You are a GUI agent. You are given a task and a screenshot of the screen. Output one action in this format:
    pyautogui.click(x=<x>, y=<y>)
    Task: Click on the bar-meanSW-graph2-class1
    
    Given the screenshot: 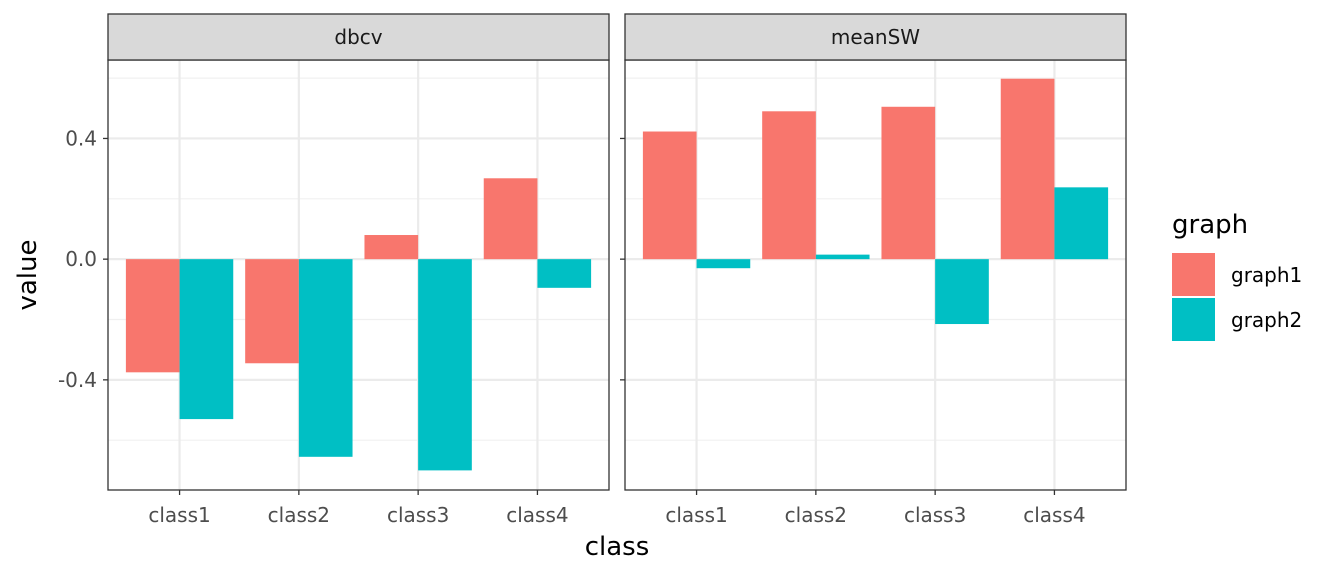 What is the action you would take?
    pyautogui.click(x=723, y=264)
    